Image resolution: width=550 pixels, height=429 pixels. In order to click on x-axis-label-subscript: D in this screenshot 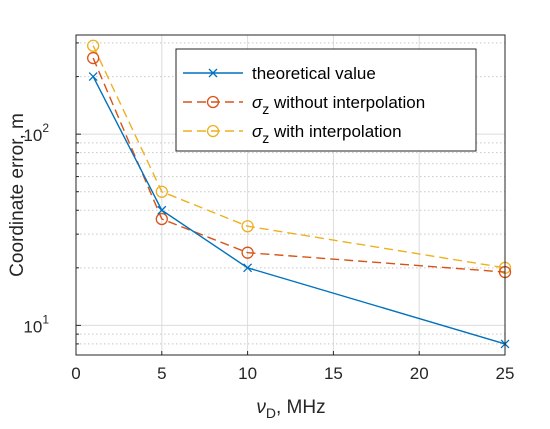, I will do `click(271, 413)`.